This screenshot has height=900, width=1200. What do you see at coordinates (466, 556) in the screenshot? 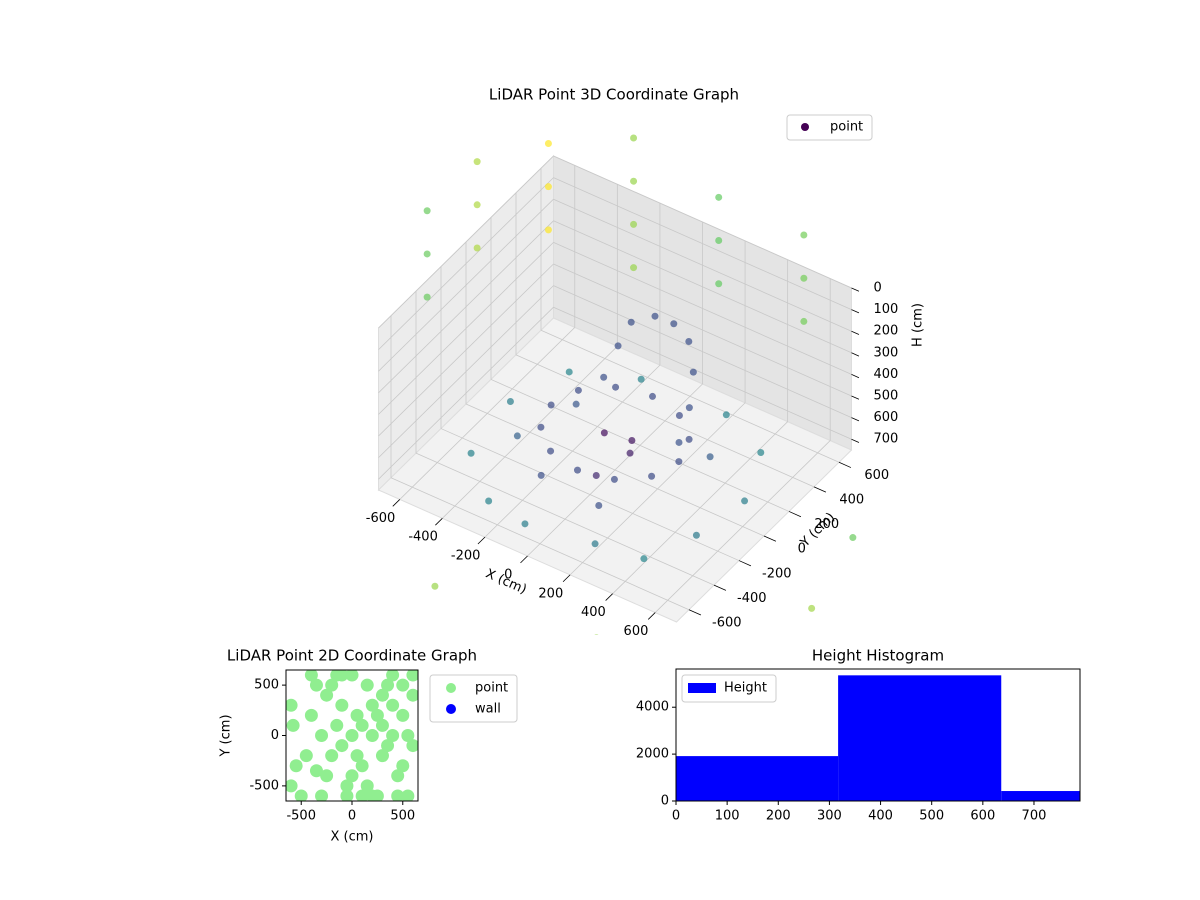
I see `x-tick-label: -200` at bounding box center [466, 556].